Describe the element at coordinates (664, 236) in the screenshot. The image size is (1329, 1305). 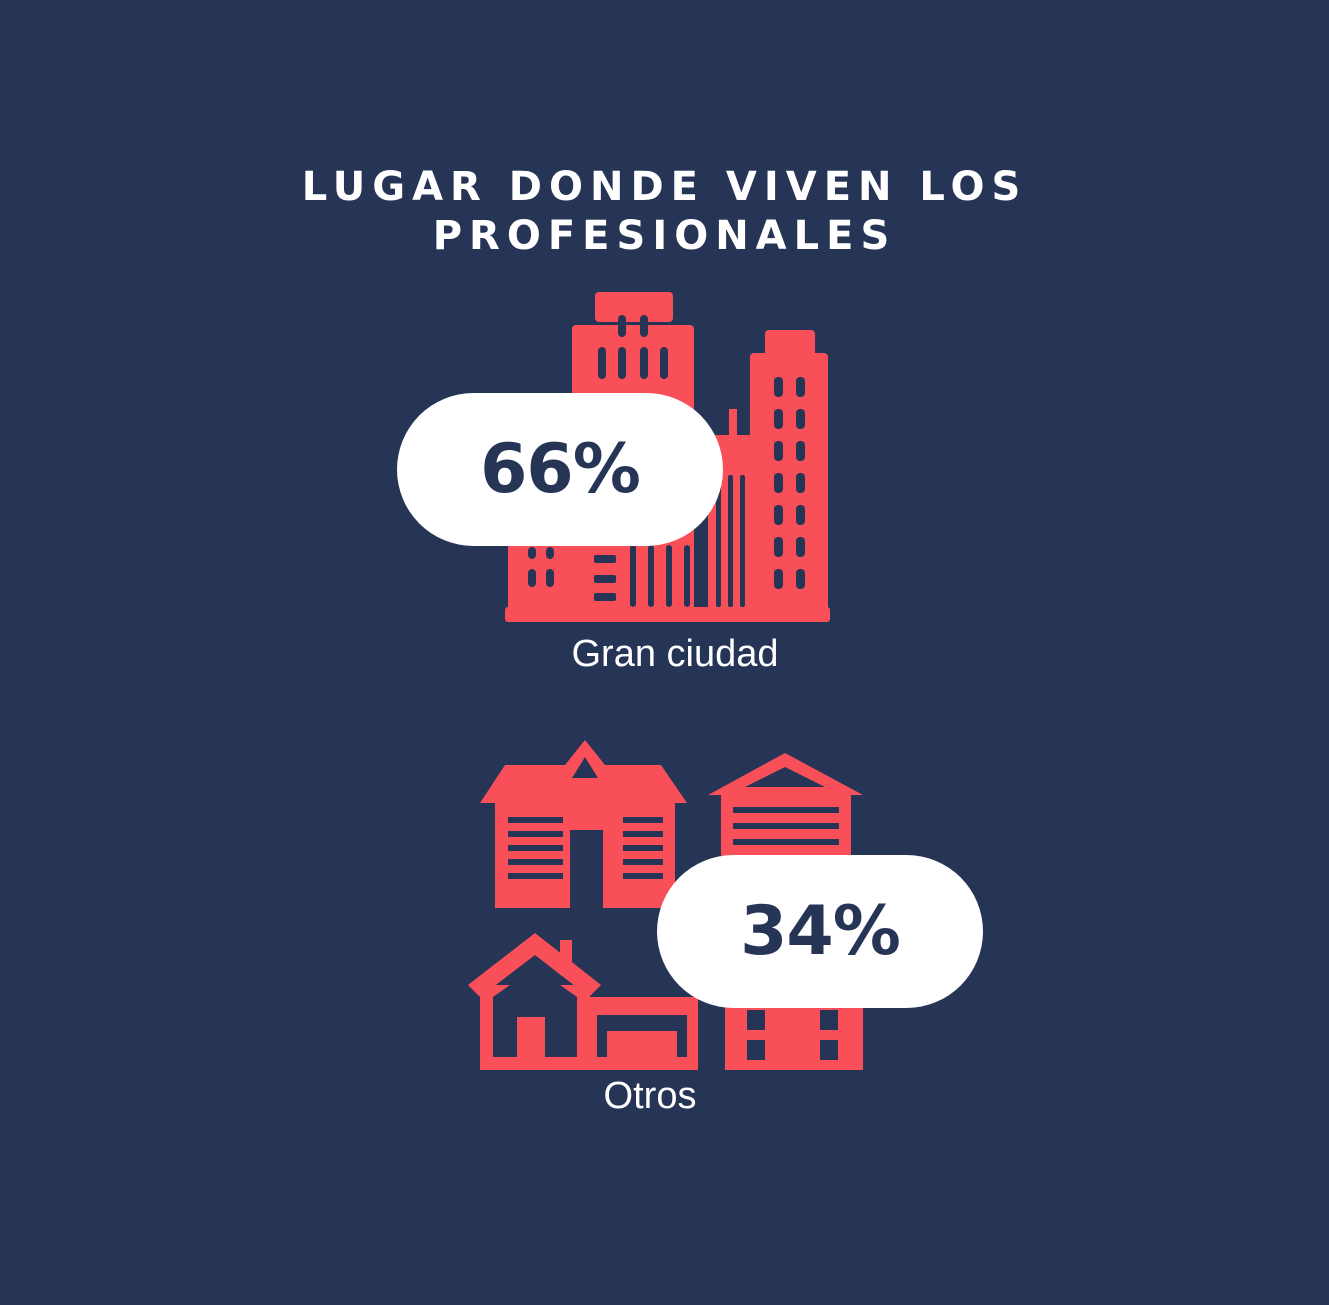
I see `chart-title-line-2: PROFESIONALES` at that location.